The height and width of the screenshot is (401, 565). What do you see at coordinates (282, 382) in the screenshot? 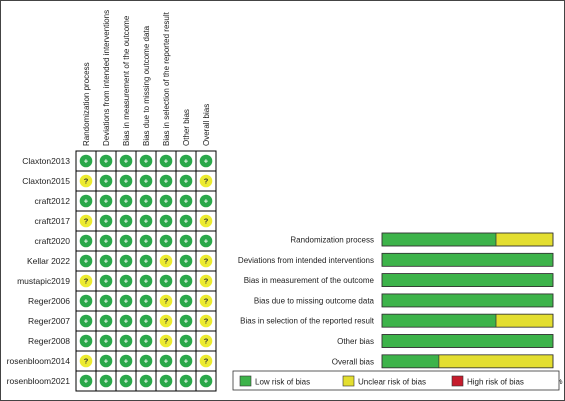
I see `legend-label: Low risk of bias` at bounding box center [282, 382].